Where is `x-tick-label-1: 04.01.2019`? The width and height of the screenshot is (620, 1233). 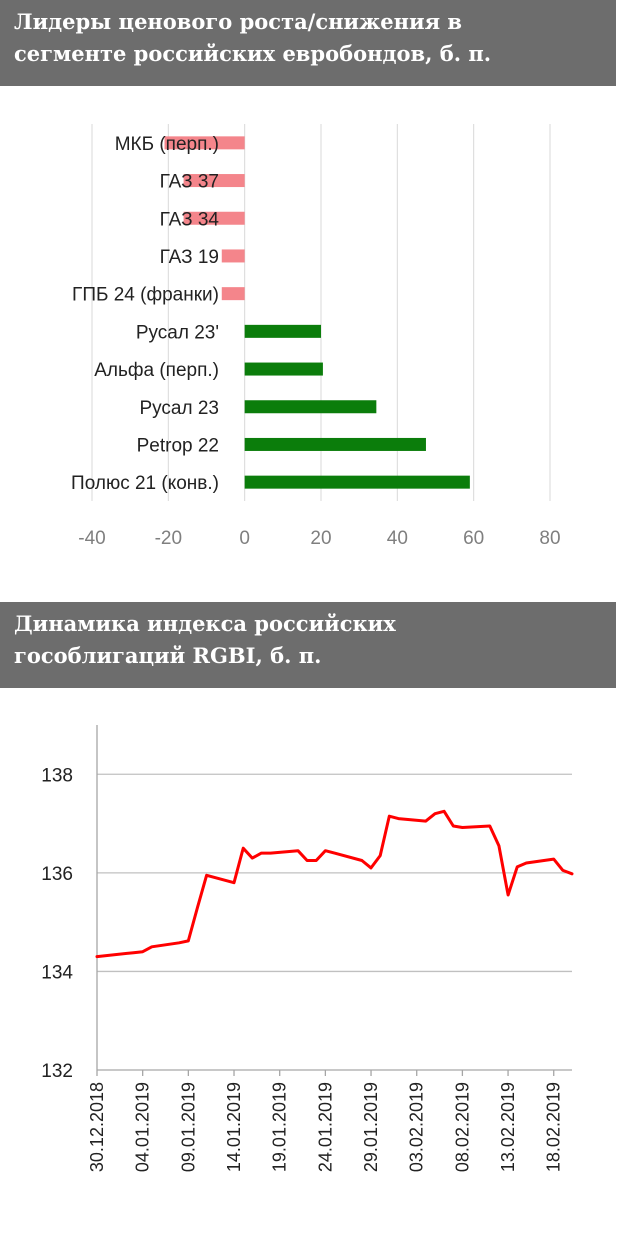 x-tick-label-1: 04.01.2019 is located at coordinates (143, 1127).